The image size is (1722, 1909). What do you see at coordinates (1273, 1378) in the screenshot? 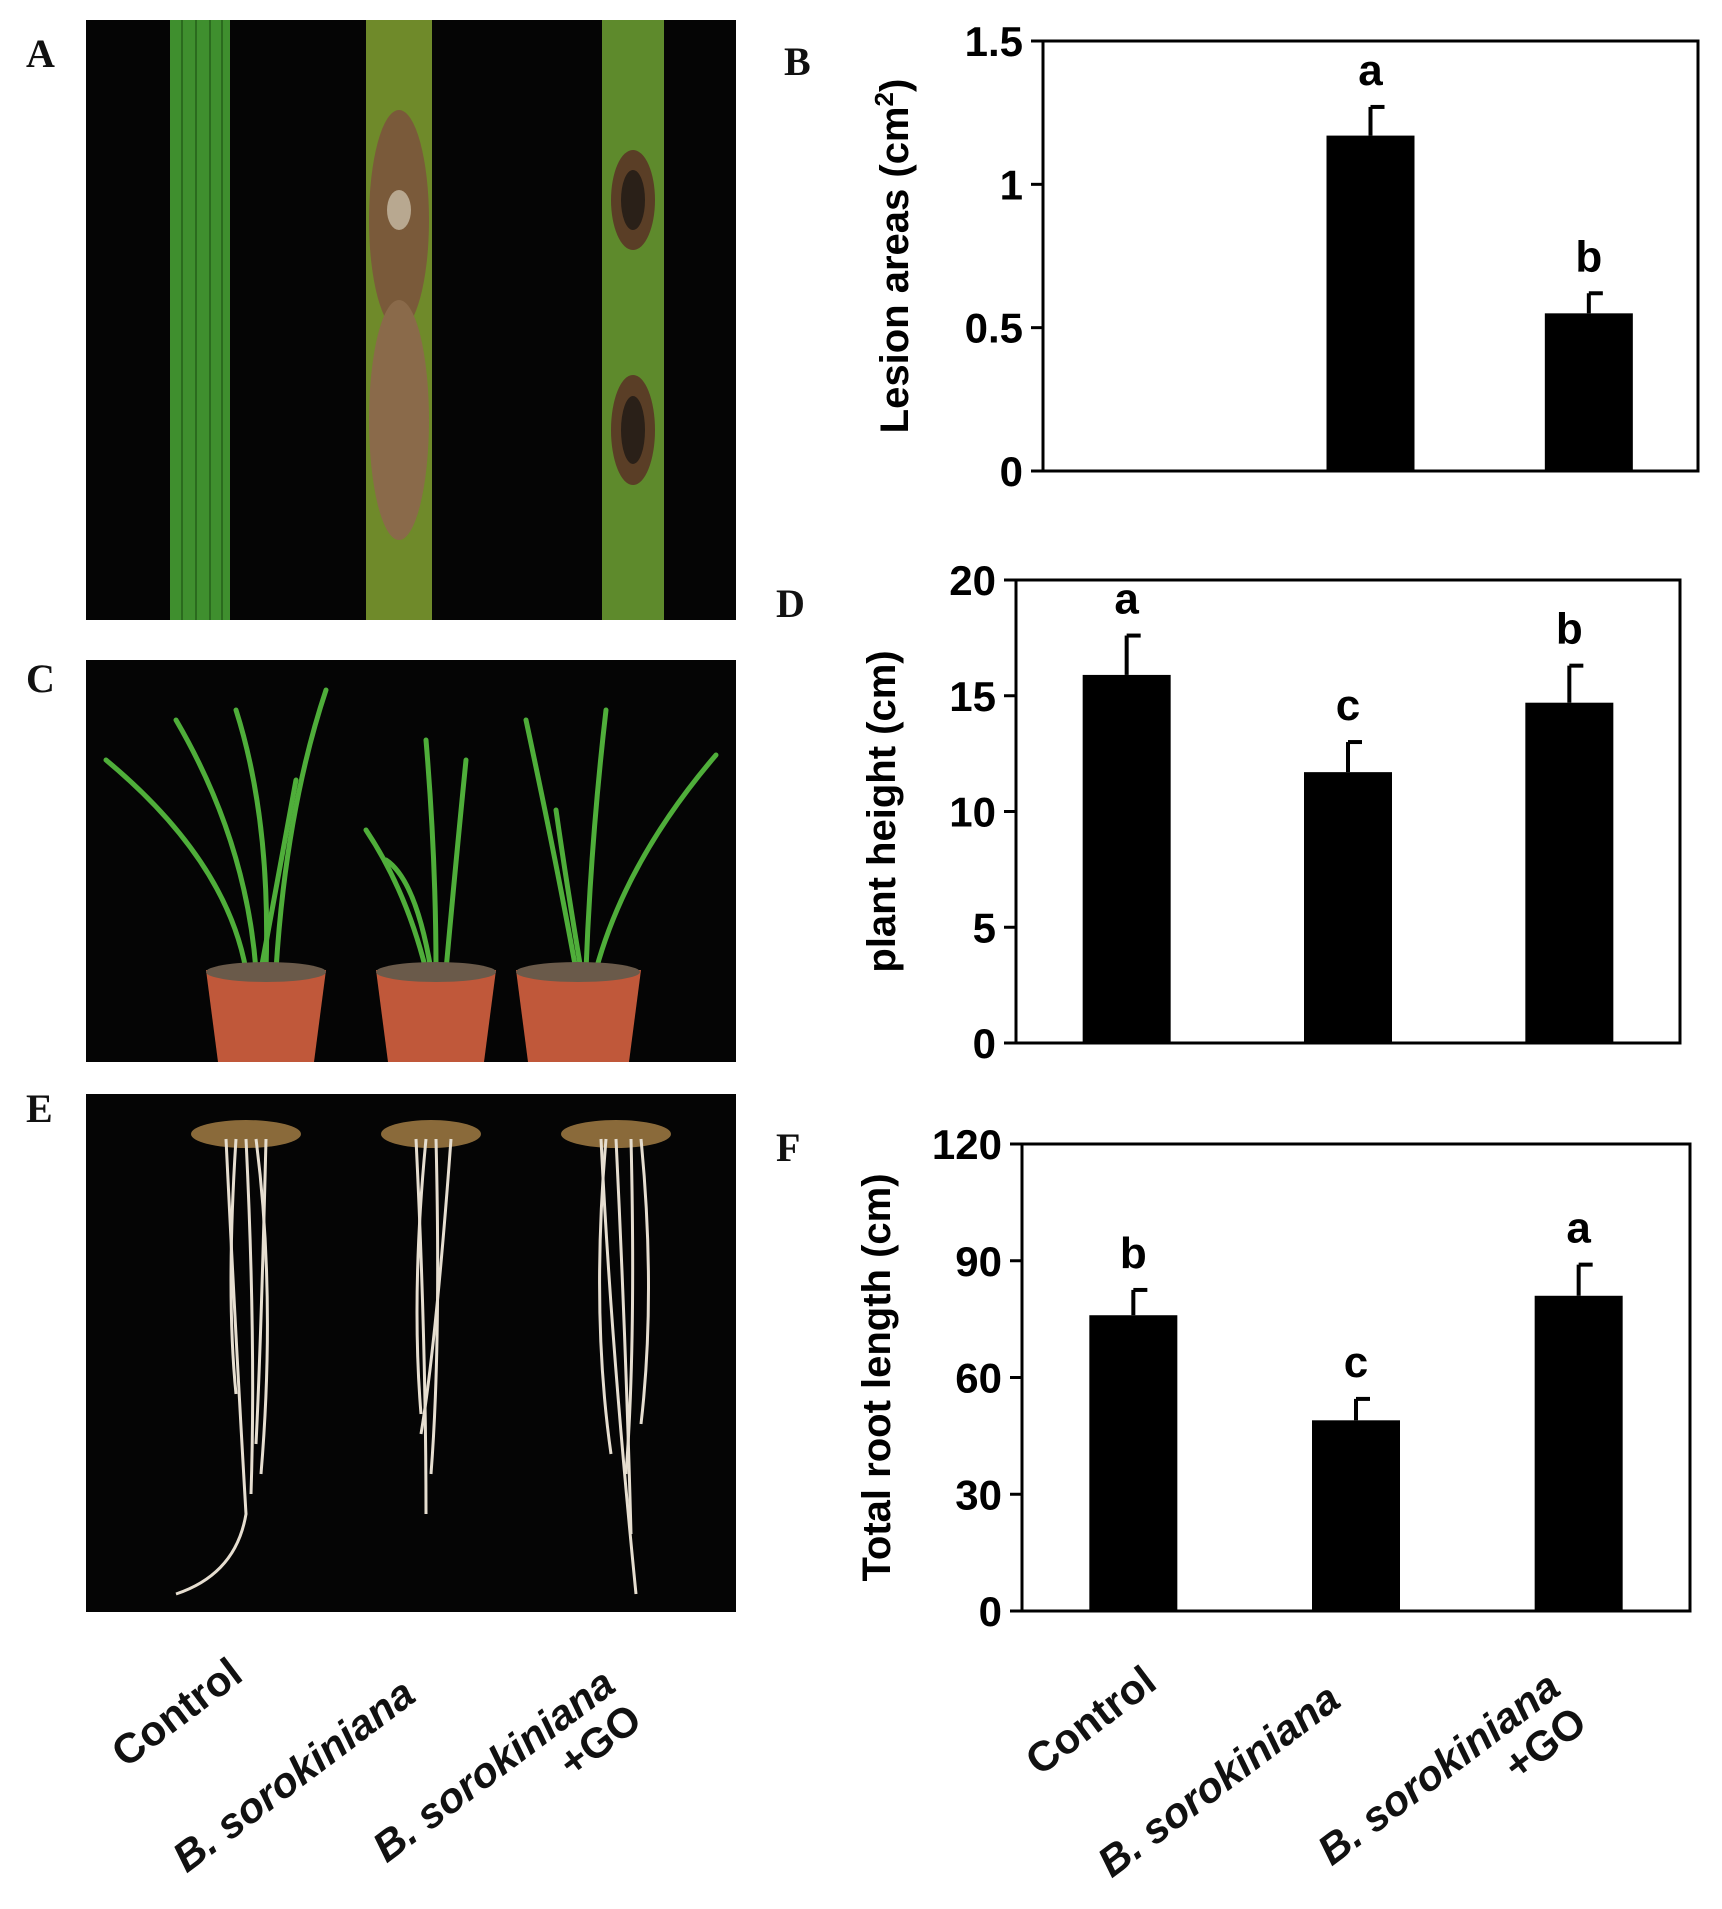
I see `chart-f: 0 30 60 90 120 Total root length (cm) b c a` at bounding box center [1273, 1378].